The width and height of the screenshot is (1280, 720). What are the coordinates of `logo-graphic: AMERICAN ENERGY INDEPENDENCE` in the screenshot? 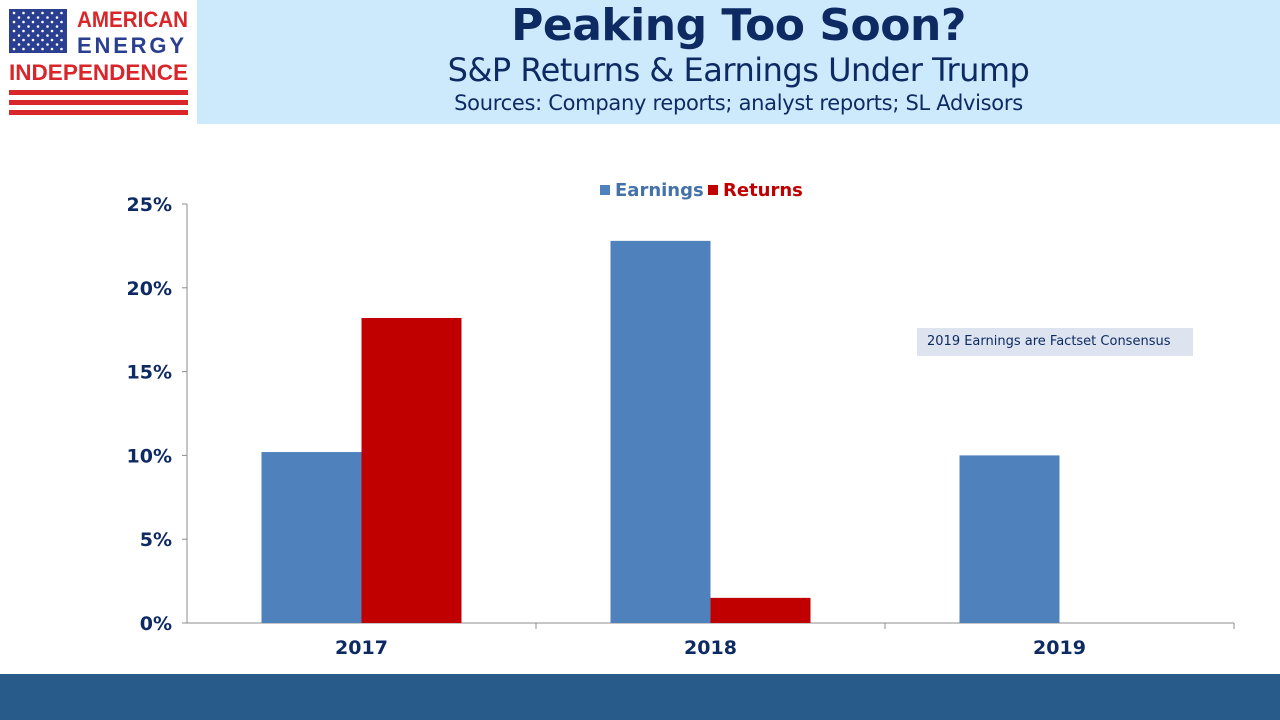 It's located at (98, 61).